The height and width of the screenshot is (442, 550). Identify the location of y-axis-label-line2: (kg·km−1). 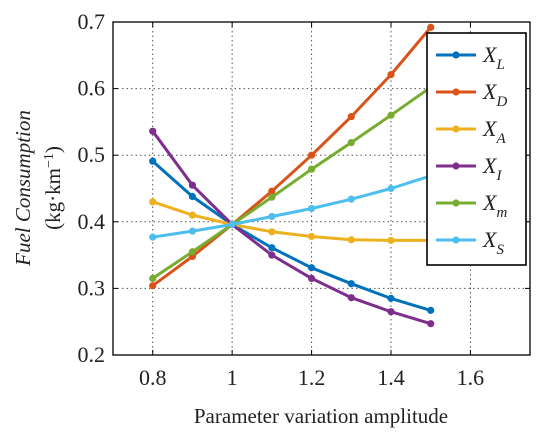
(53, 188).